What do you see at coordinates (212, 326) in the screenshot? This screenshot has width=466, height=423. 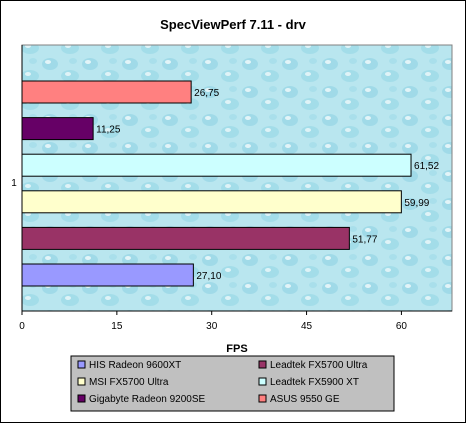 I see `x-tick-label: 30` at bounding box center [212, 326].